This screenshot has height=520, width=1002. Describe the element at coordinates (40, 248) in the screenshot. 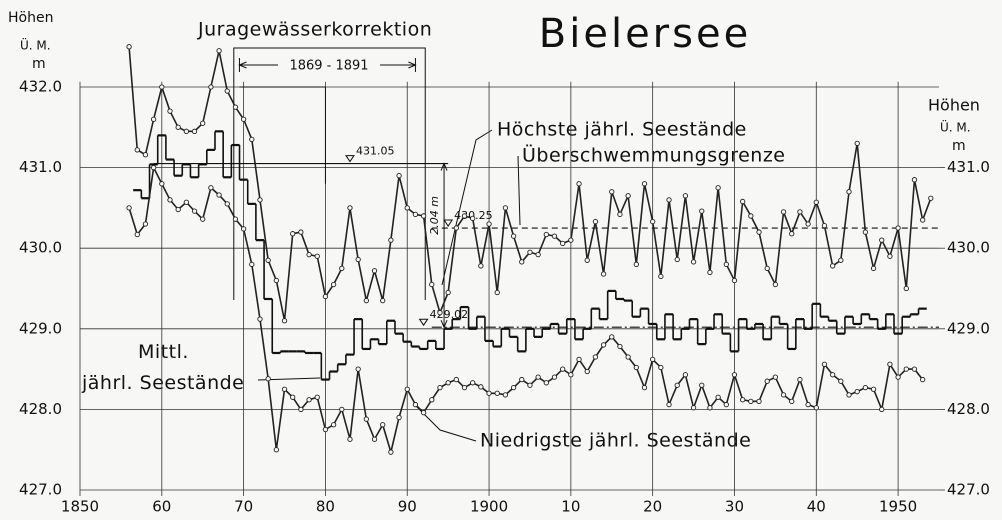

I see `y-tick-label: 430.0` at that location.